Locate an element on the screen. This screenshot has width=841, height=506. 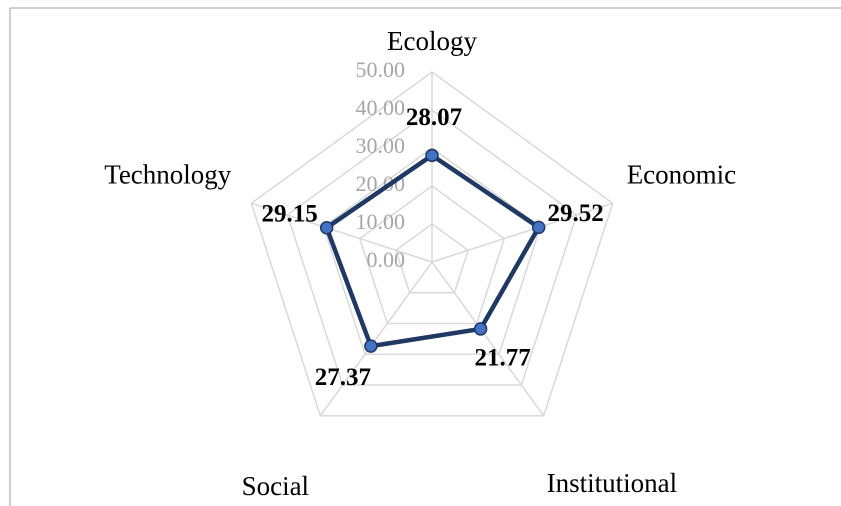
r-tick-label: 50.00 is located at coordinates (381, 69).